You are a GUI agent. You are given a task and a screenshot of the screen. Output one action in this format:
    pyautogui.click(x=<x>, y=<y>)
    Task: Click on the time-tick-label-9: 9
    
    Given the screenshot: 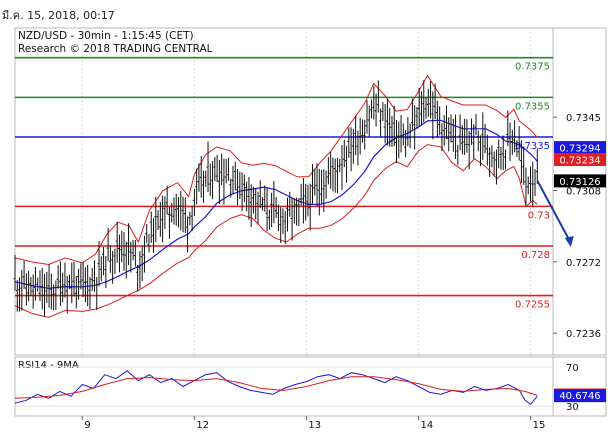 What is the action you would take?
    pyautogui.click(x=87, y=425)
    